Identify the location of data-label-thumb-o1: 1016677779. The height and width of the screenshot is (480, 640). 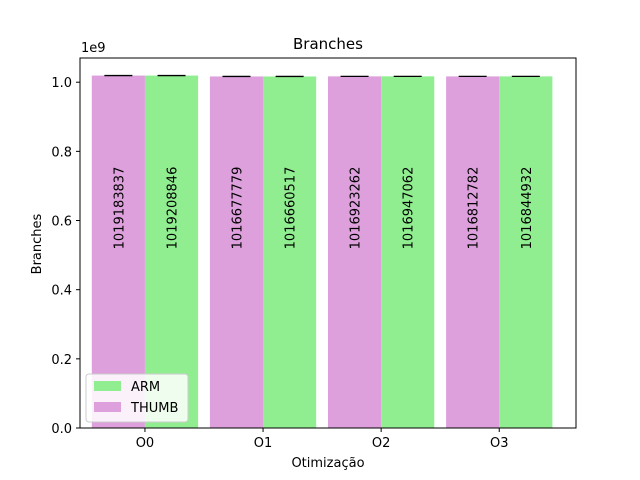
(237, 208).